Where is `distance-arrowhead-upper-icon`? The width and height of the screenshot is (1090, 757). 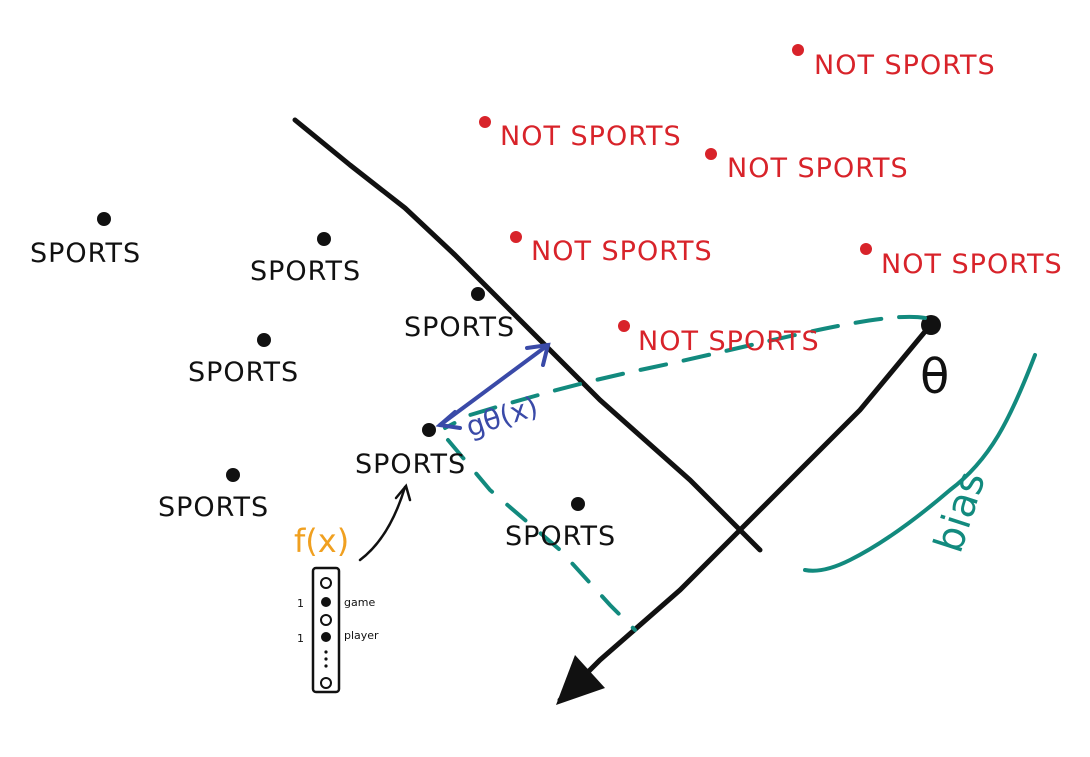
distance-arrowhead-upper-icon is located at coordinates (538, 354).